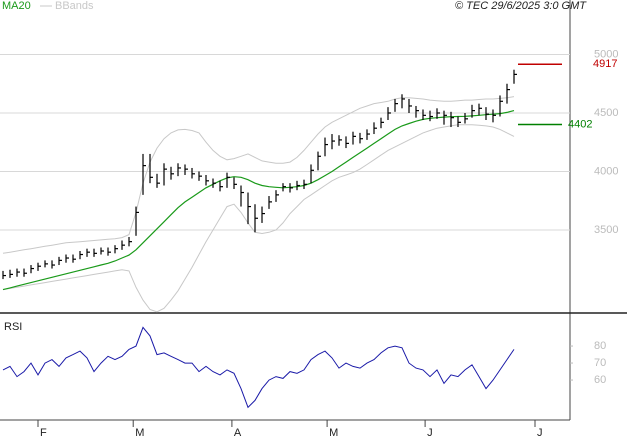 The width and height of the screenshot is (627, 440). I want to click on y-tick-label: 70, so click(600, 363).